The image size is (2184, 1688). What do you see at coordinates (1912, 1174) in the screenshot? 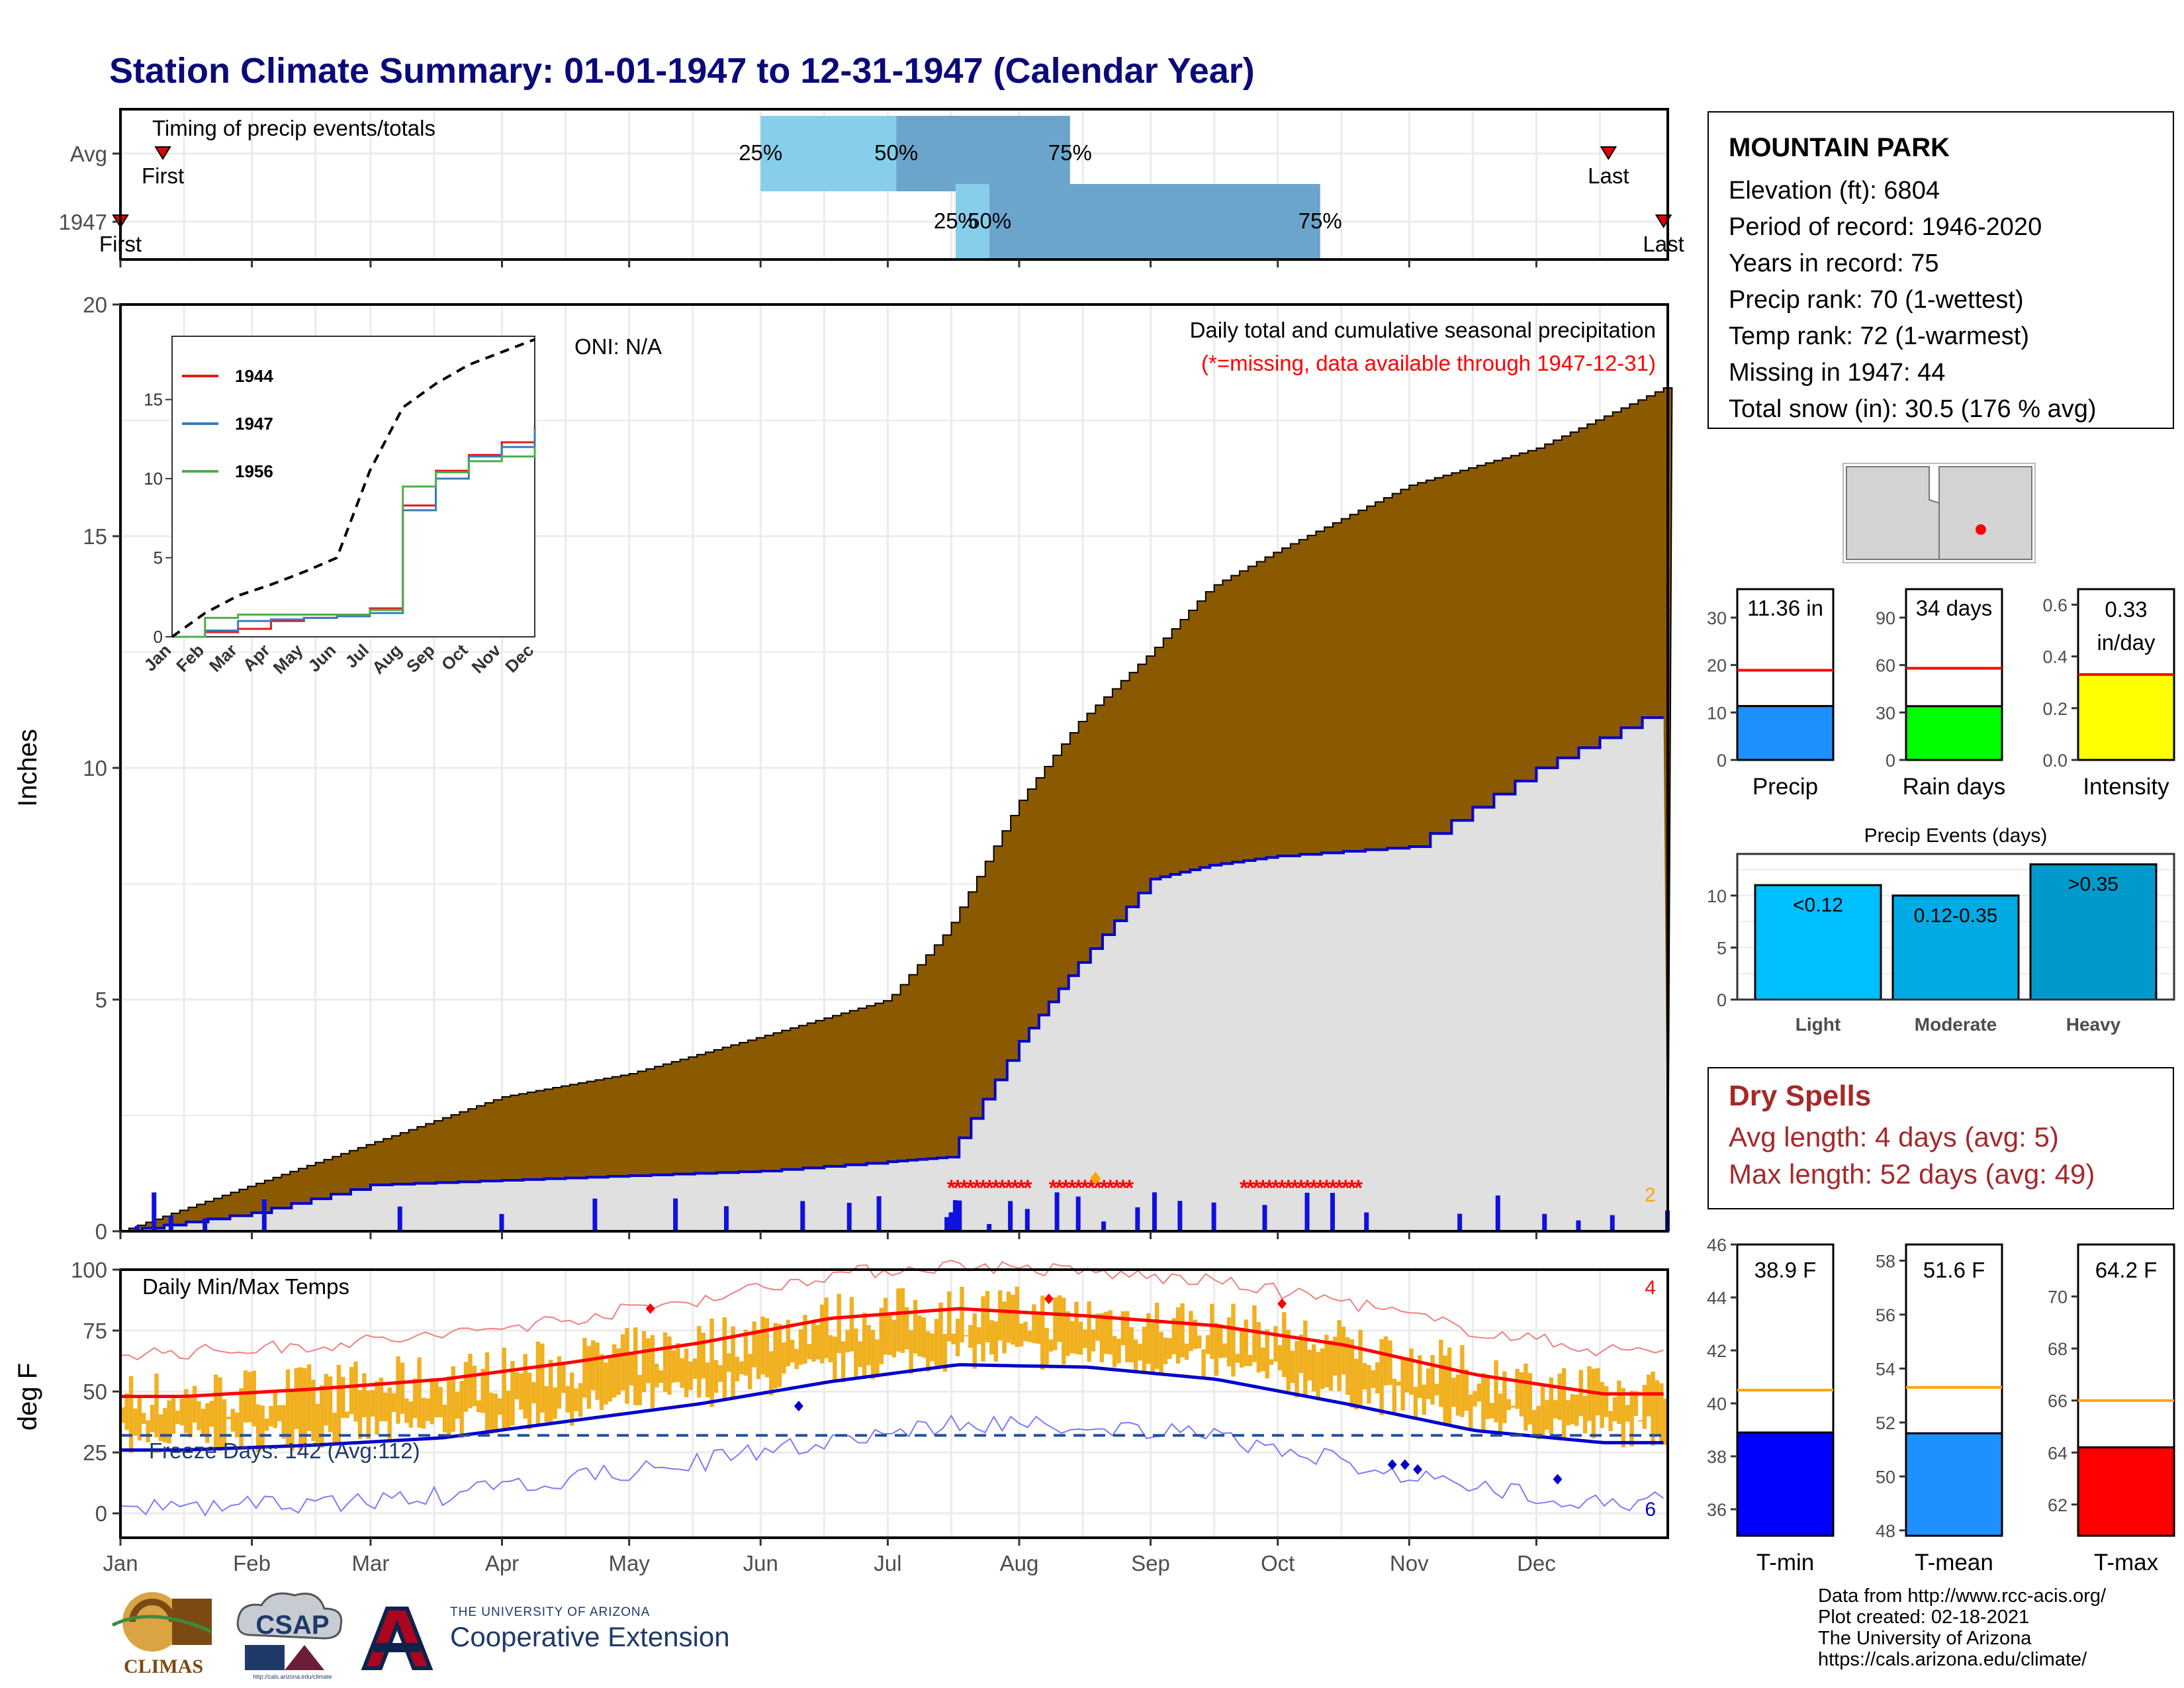
I see `dry-spells-max: Max length: 52 days (avg: 49)` at bounding box center [1912, 1174].